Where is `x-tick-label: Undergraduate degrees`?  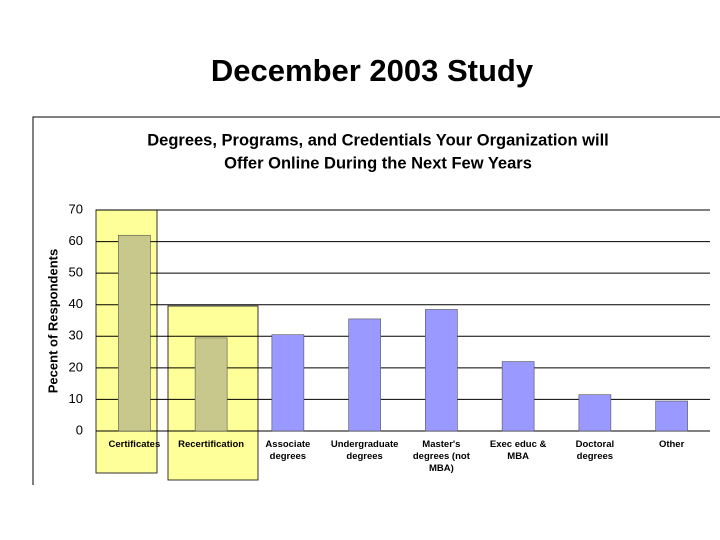
x-tick-label: Undergraduate degrees is located at coordinates (364, 450).